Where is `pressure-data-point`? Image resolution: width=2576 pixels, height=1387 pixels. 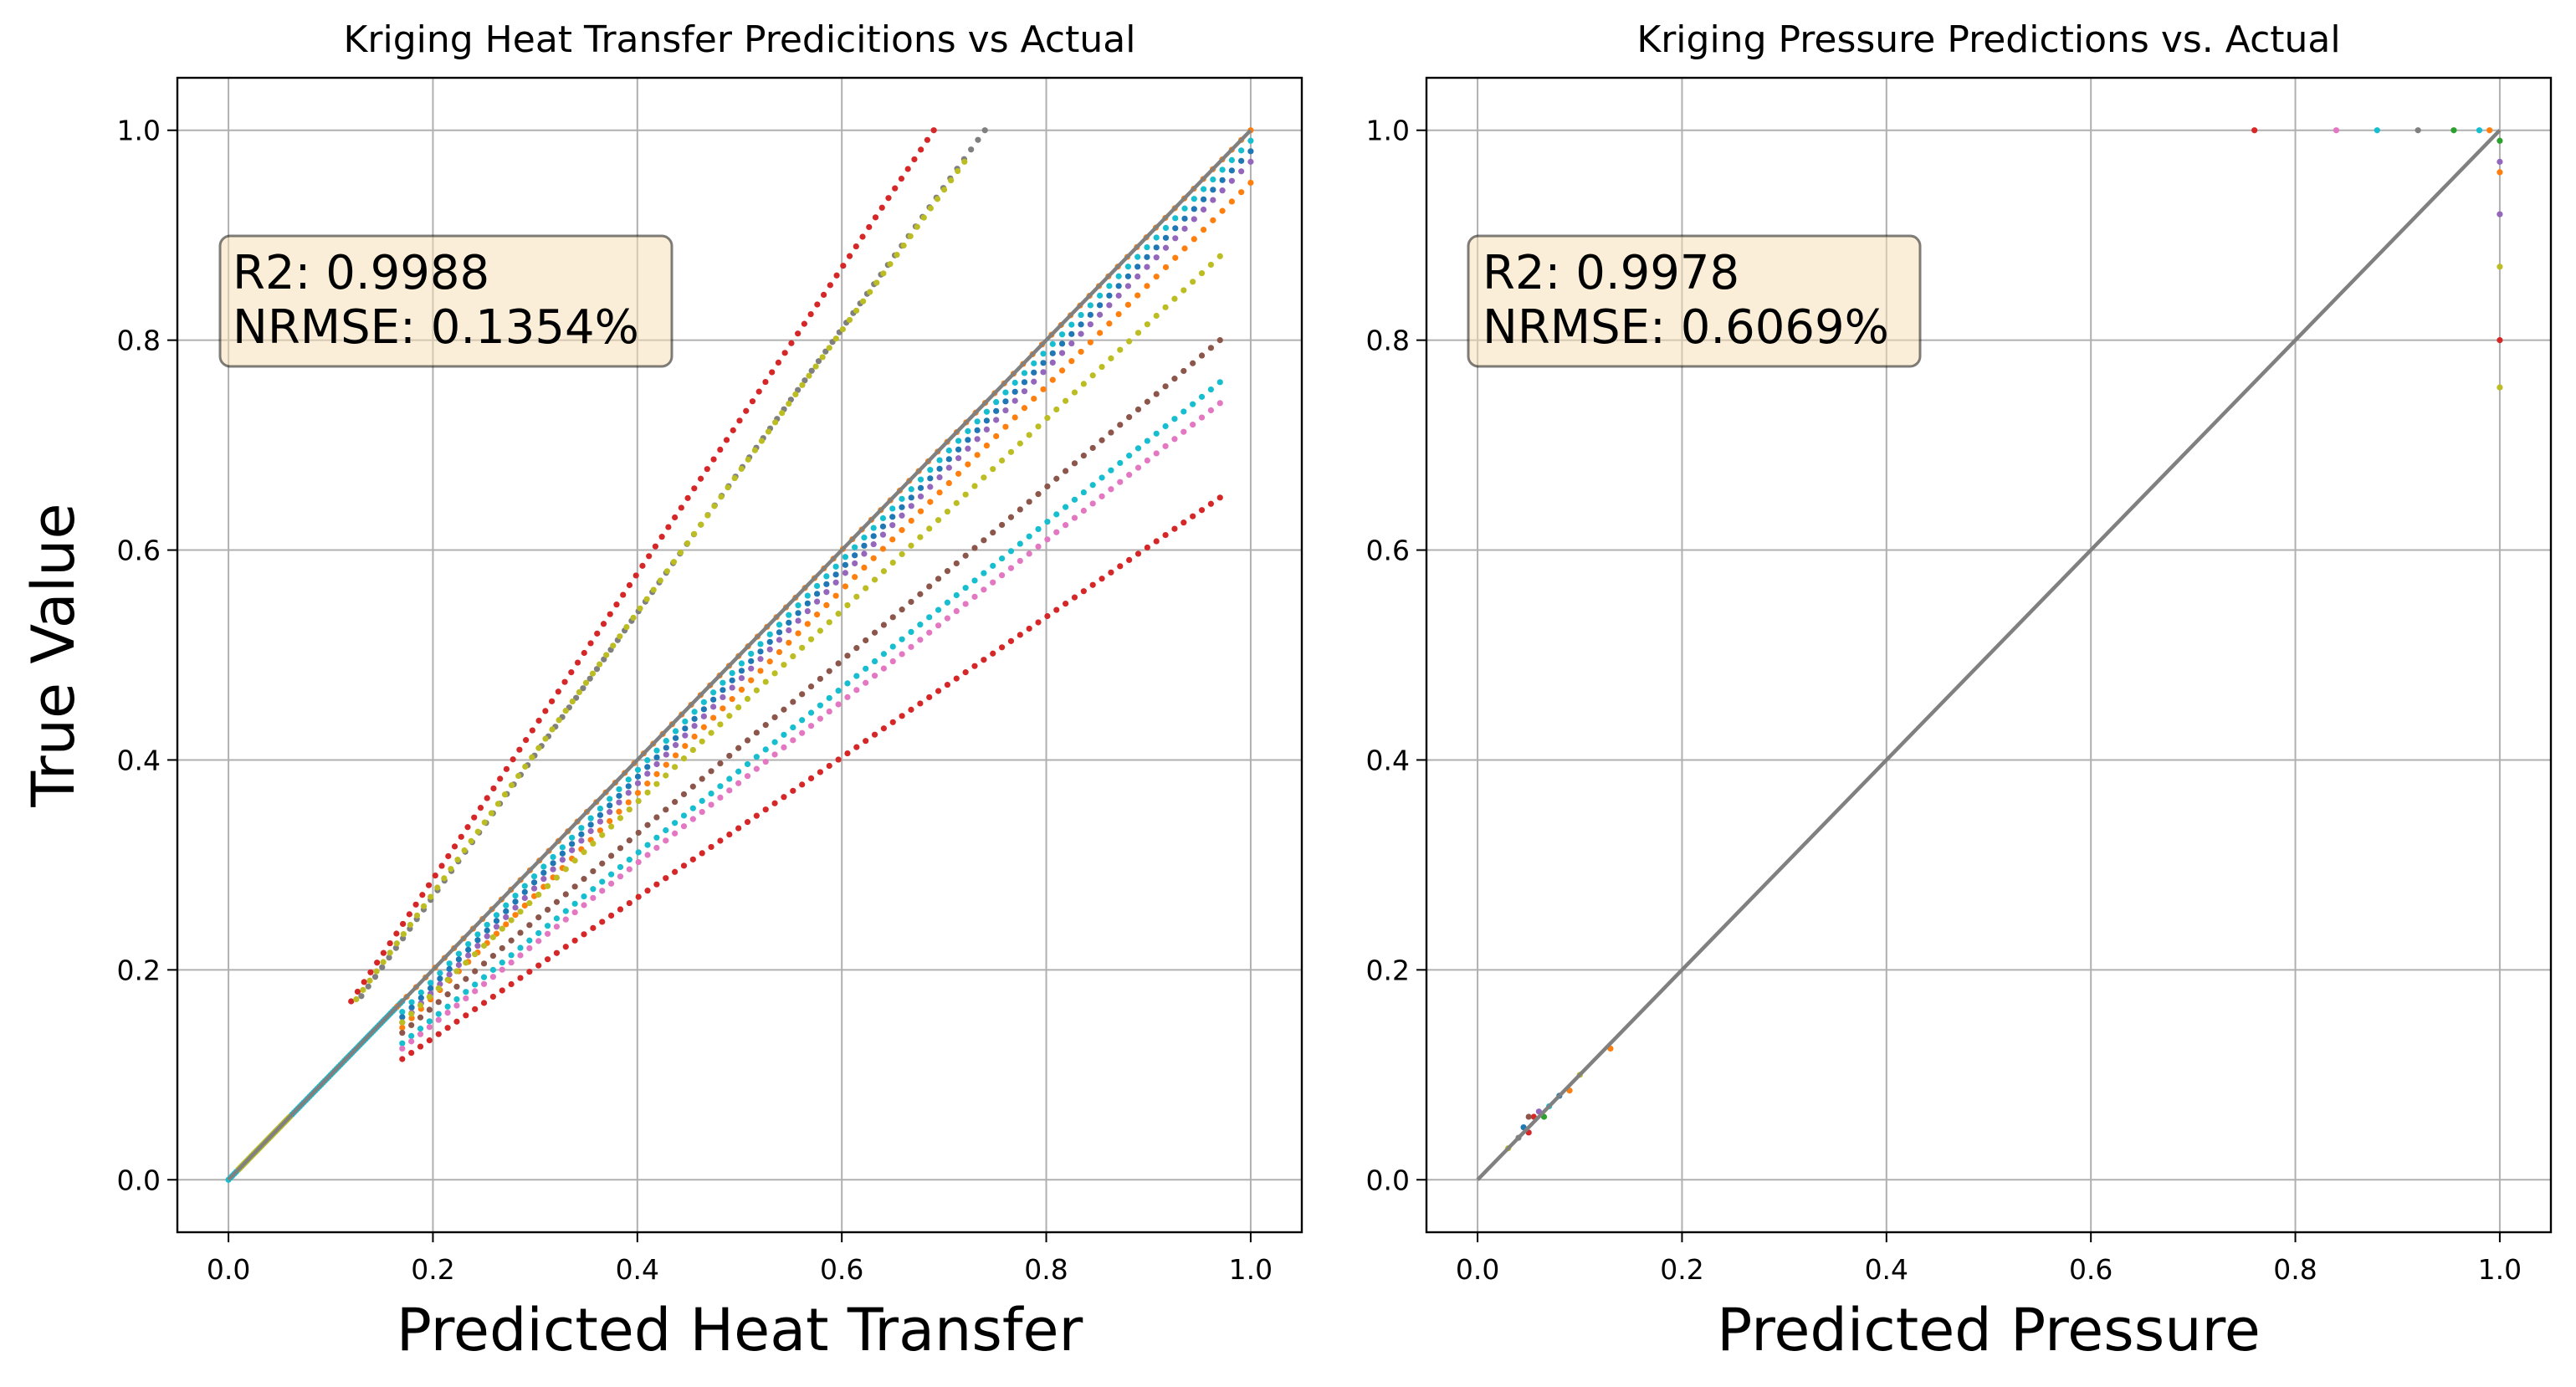
pressure-data-point is located at coordinates (2500, 161).